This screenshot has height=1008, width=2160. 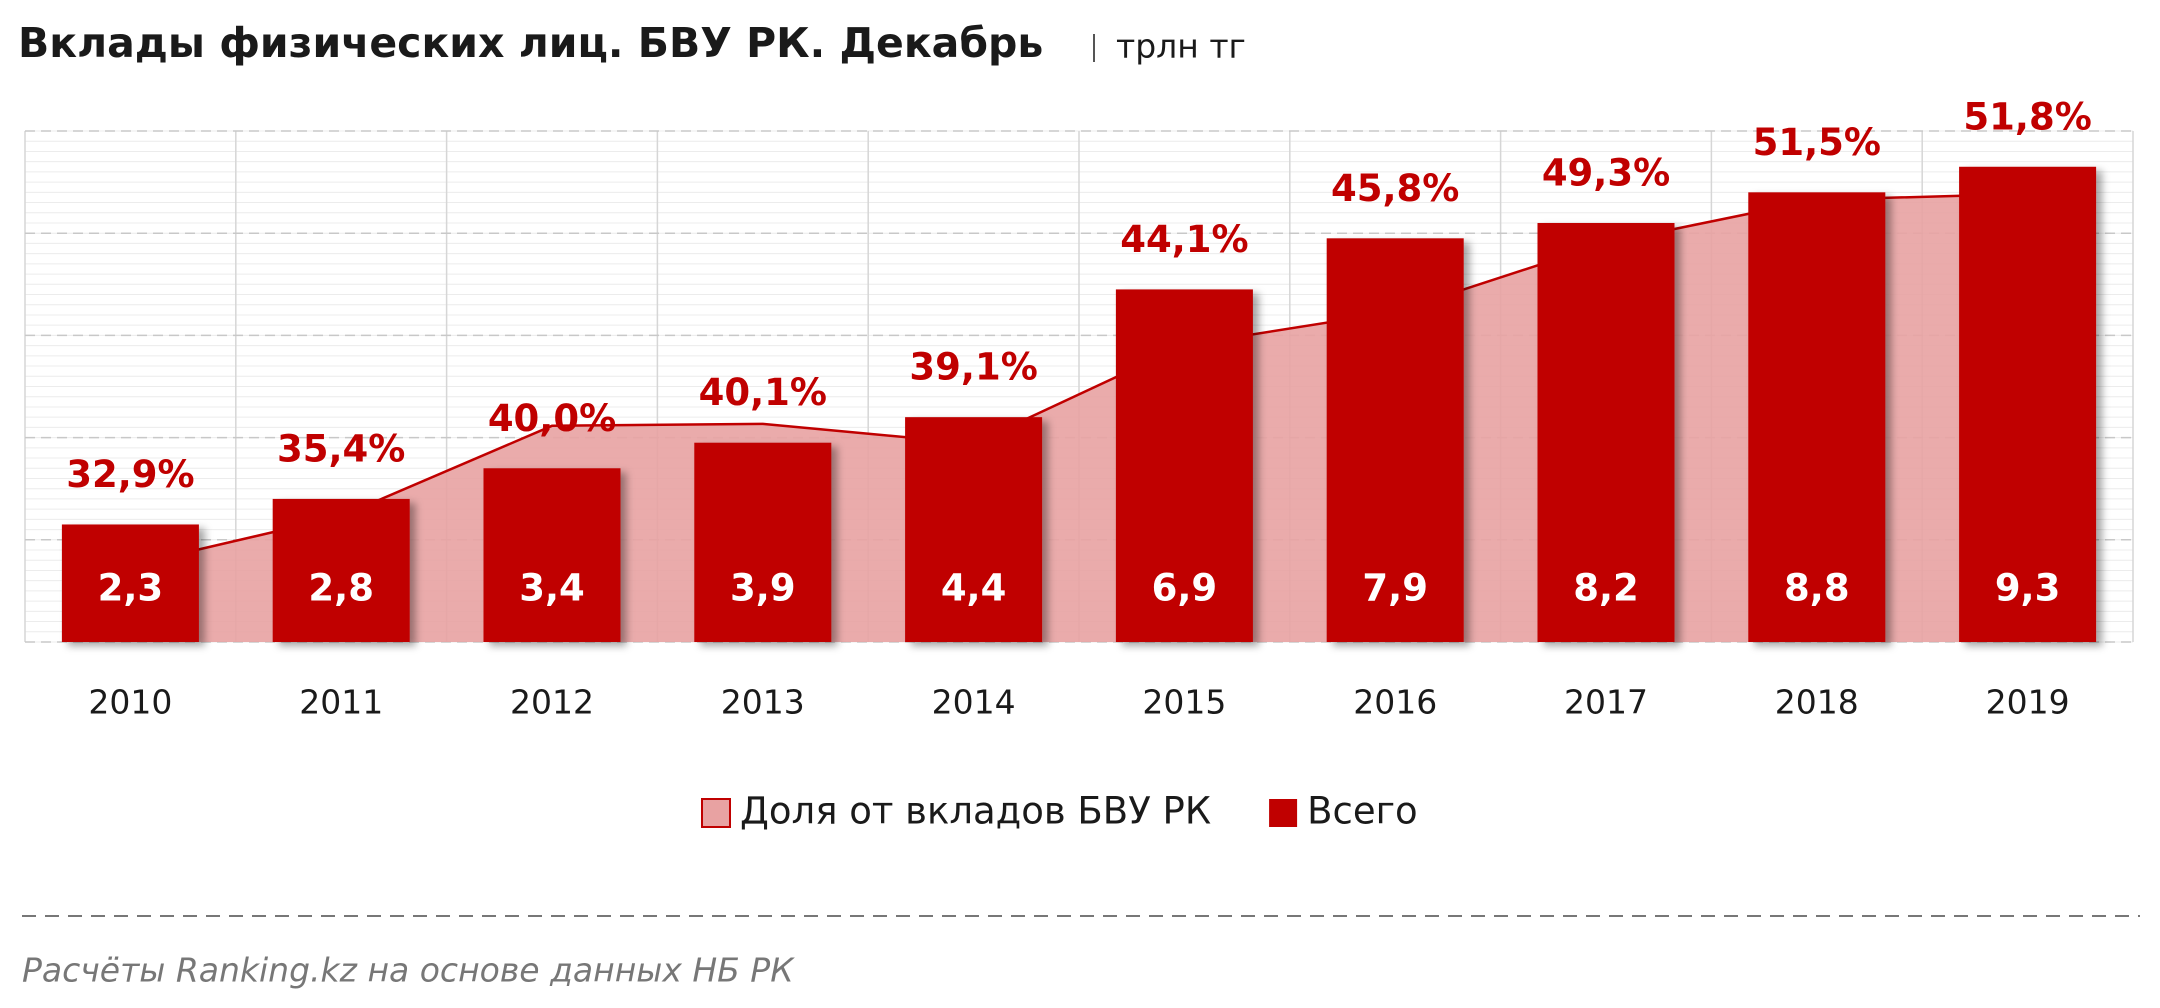 I want to click on bar-value-label: 8,2, so click(x=1606, y=588).